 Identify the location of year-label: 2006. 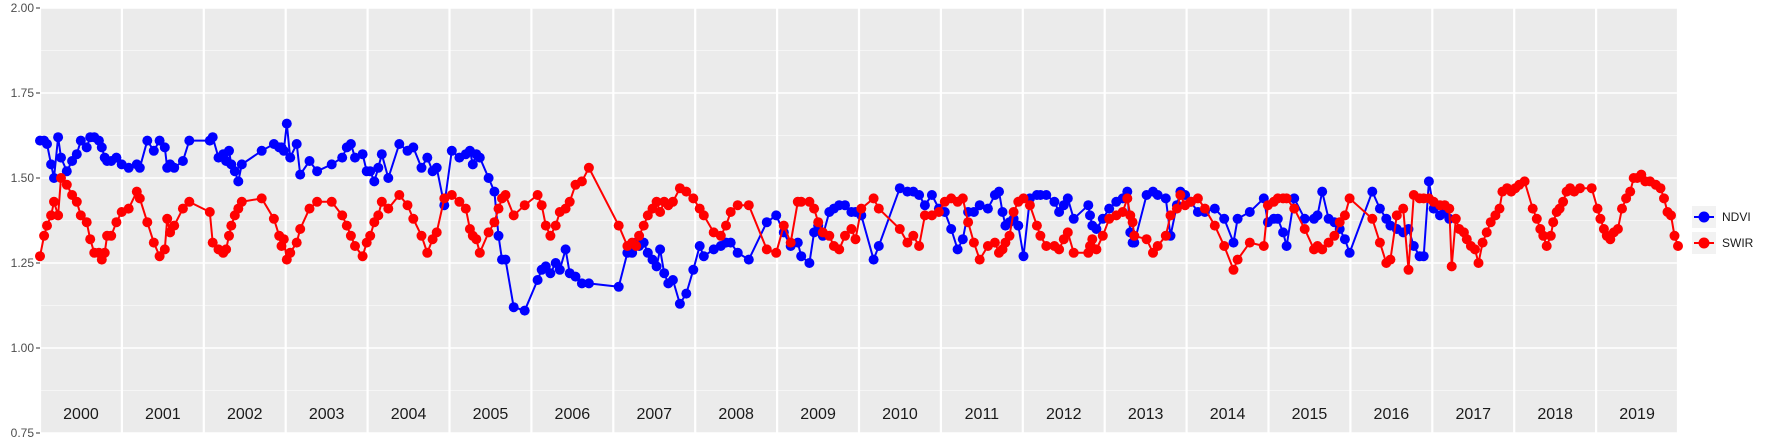
(573, 414).